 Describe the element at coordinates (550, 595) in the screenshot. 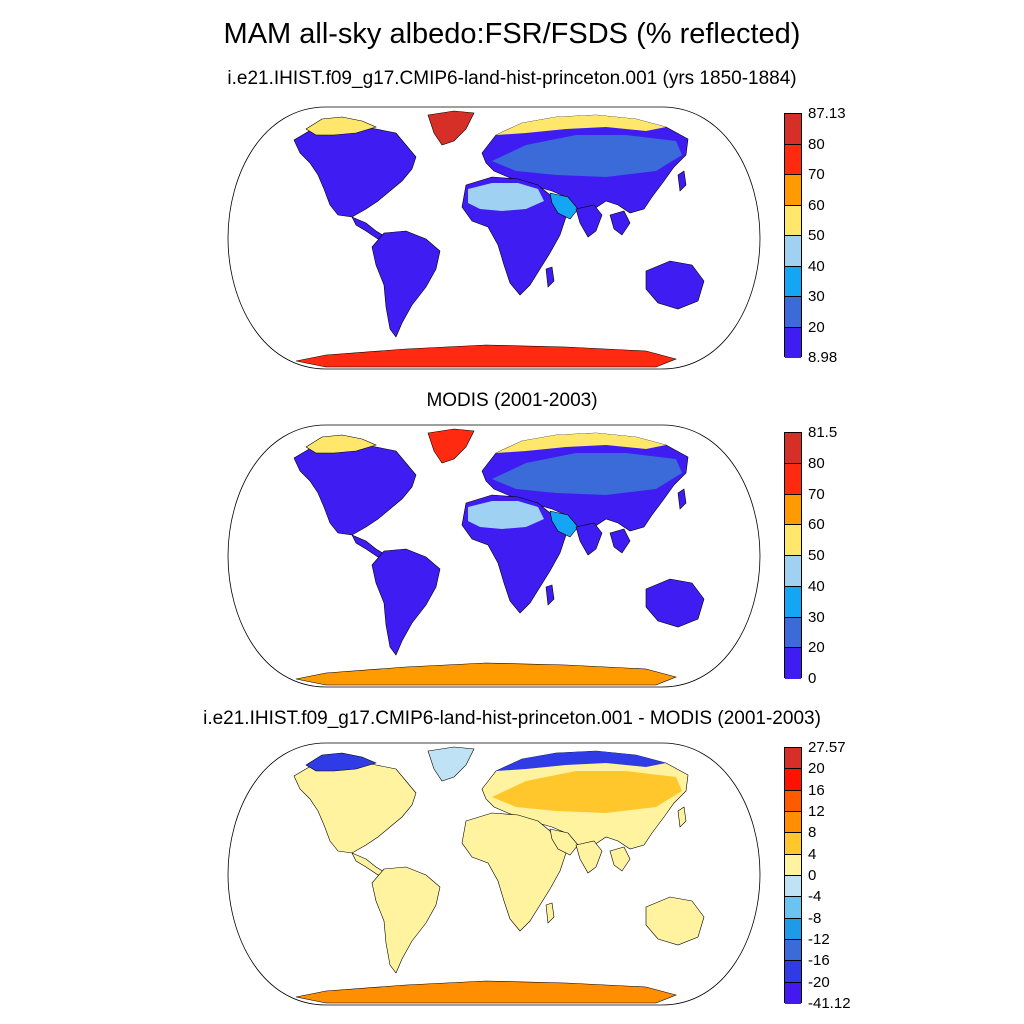

I see `panel-2-madagascar` at that location.